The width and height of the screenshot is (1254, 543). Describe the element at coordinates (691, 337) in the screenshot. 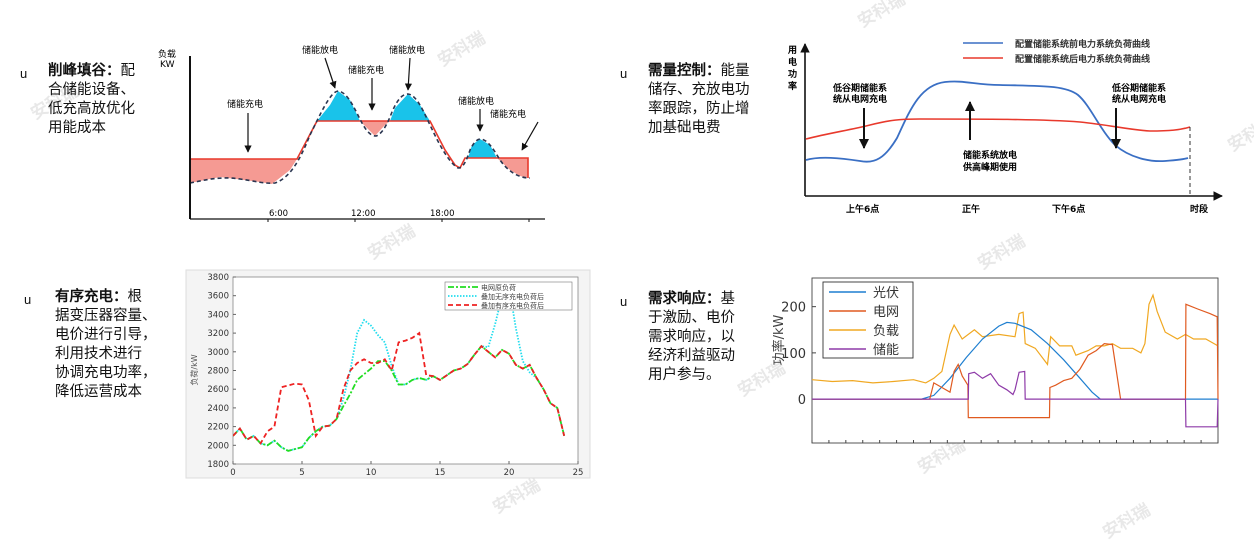

I see `demand-response-text: 需求响应：基 于激励、电价 需求响应，以 经济利益驱动 用户参与。` at that location.